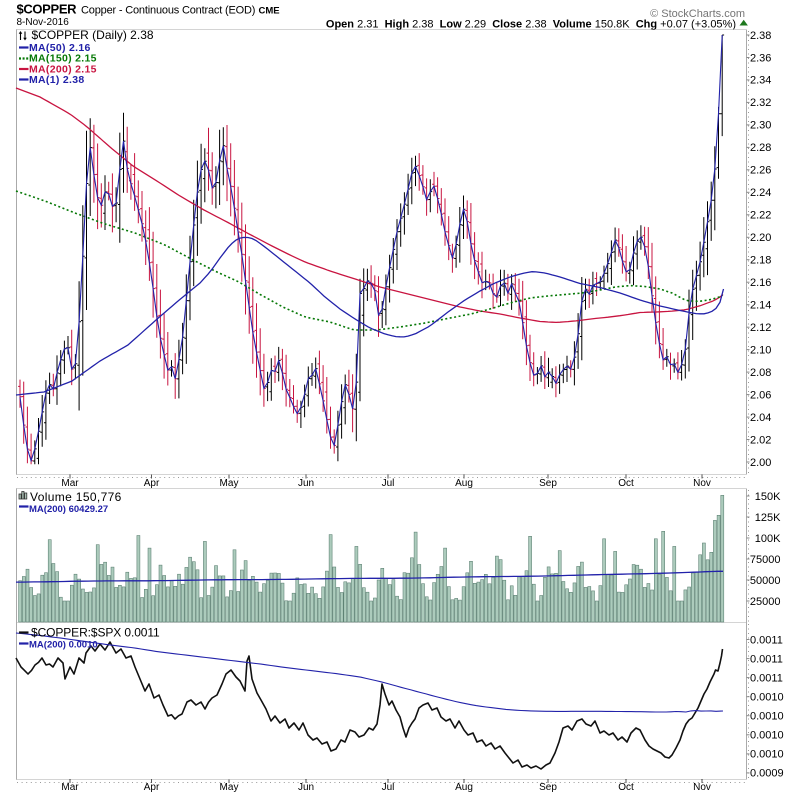 This screenshot has height=800, width=800. What do you see at coordinates (760, 350) in the screenshot?
I see `svg-text: 2.10` at bounding box center [760, 350].